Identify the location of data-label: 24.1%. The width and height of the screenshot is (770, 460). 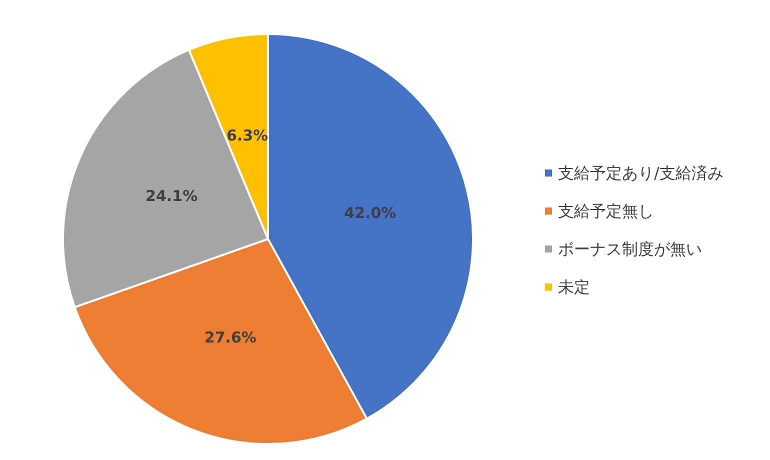
(172, 196).